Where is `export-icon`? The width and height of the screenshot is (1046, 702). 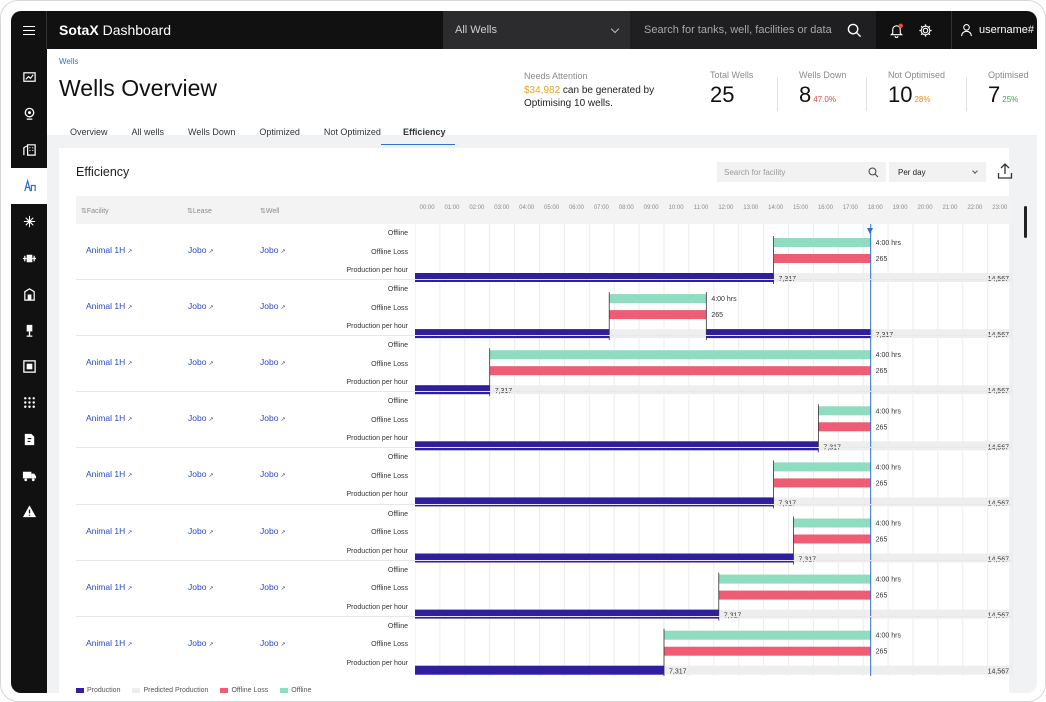 export-icon is located at coordinates (1005, 171).